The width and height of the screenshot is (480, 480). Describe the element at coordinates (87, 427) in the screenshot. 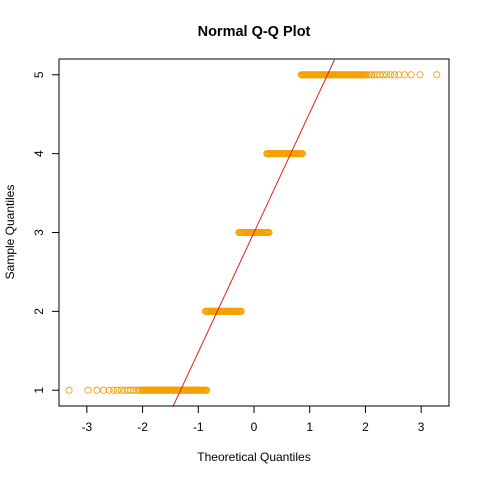

I see `x-tick-label: -3` at that location.